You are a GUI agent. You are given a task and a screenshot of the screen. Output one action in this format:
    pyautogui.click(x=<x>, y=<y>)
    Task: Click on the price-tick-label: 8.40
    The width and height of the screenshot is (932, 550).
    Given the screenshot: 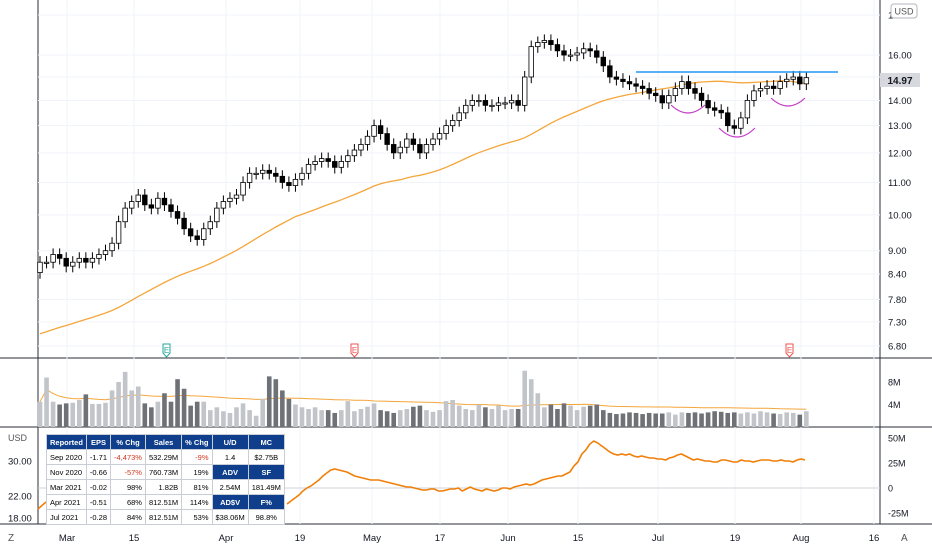 What is the action you would take?
    pyautogui.click(x=897, y=275)
    